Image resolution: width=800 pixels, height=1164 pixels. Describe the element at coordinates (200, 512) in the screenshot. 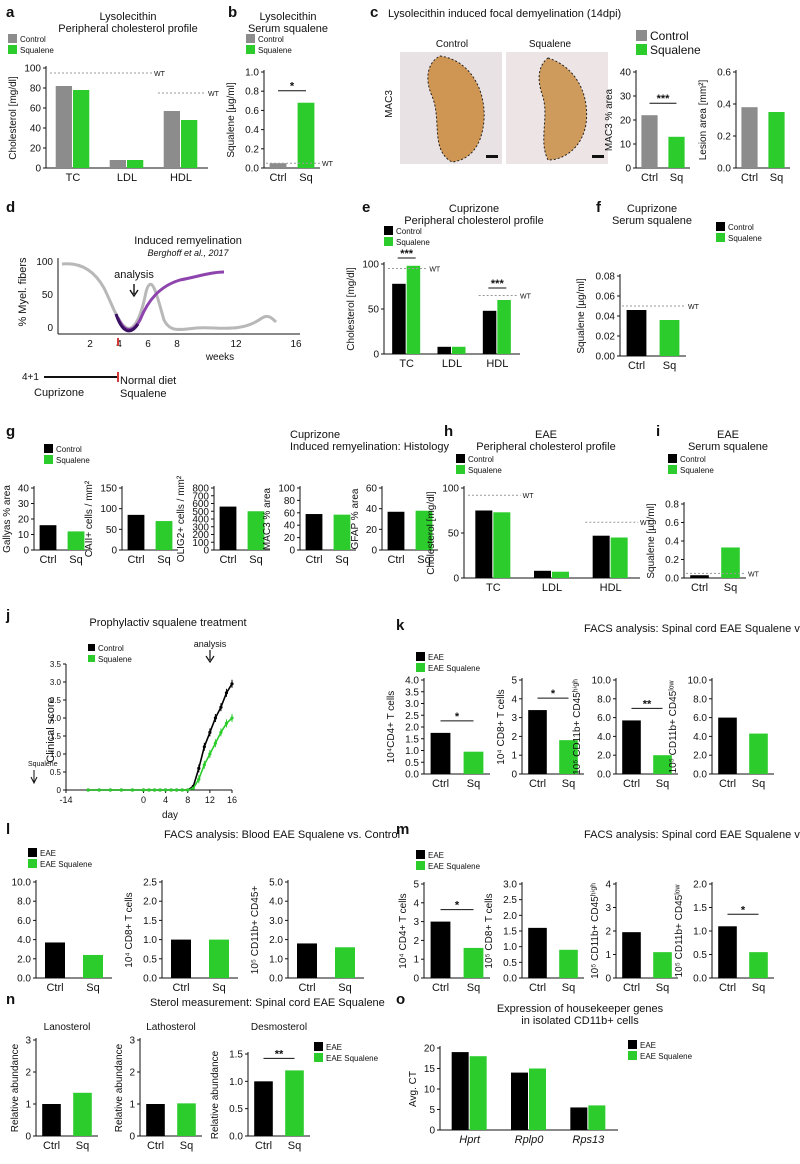

I see `y-tick-label-g3: 500` at that location.